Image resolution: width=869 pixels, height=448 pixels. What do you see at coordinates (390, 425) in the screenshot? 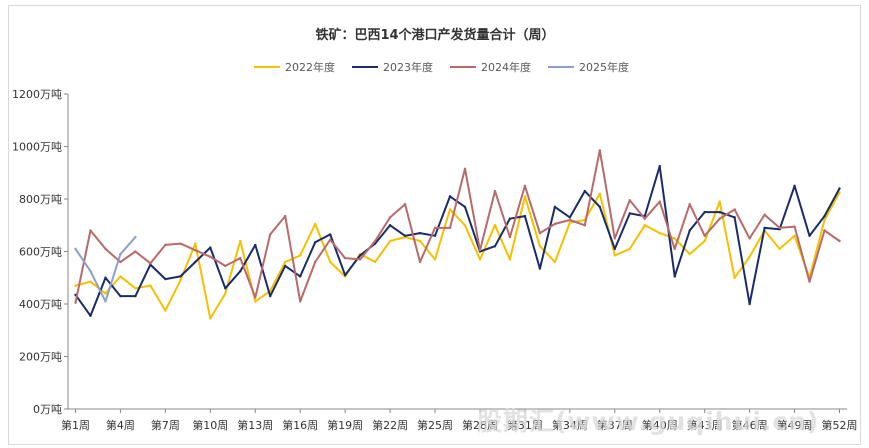
I see `x-tick-label: 第22周` at bounding box center [390, 425].